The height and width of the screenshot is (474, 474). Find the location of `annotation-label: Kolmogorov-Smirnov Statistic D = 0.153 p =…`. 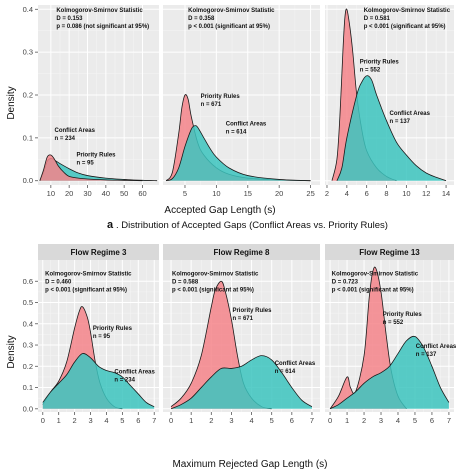

annotation-label: Kolmogorov-Smirnov Statistic D = 0.153 p =… is located at coordinates (102, 19).